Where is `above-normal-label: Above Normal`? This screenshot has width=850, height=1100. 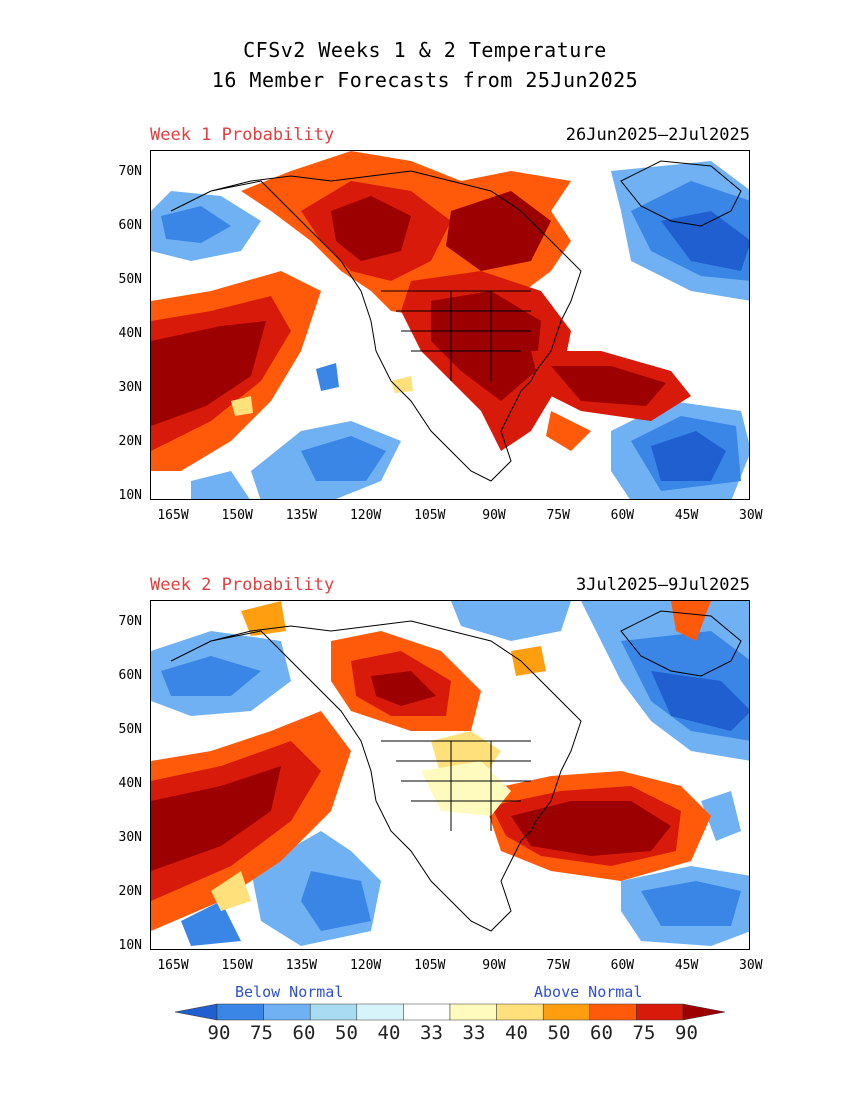
above-normal-label: Above Normal is located at coordinates (588, 992).